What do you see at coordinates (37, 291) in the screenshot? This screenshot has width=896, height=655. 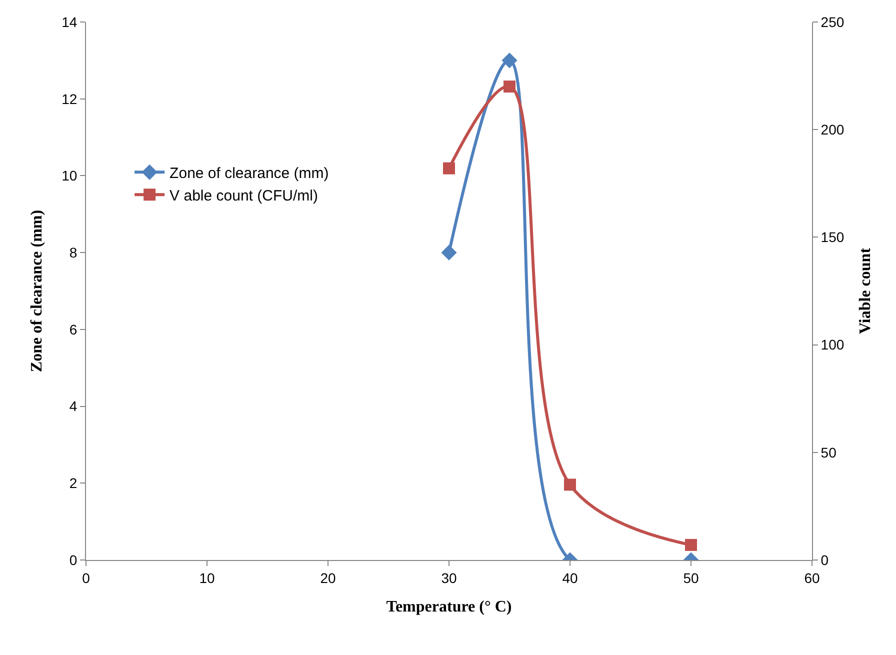 I see `y-axis-title: Zone of clearance (mm)` at bounding box center [37, 291].